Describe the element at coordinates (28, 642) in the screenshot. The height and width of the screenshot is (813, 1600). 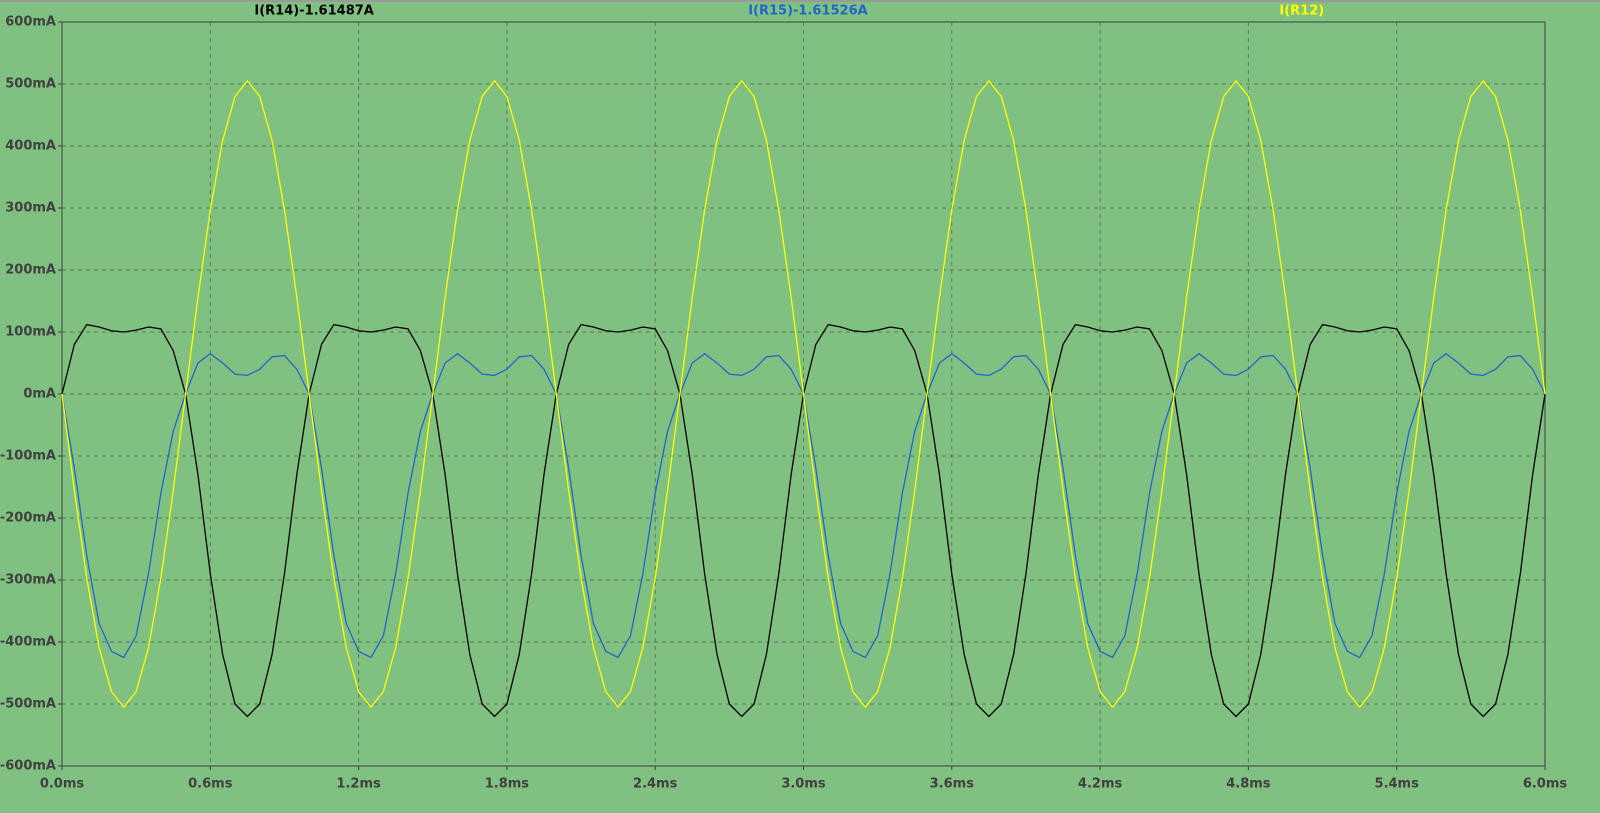
I see `y-tick-label: -400mA` at that location.